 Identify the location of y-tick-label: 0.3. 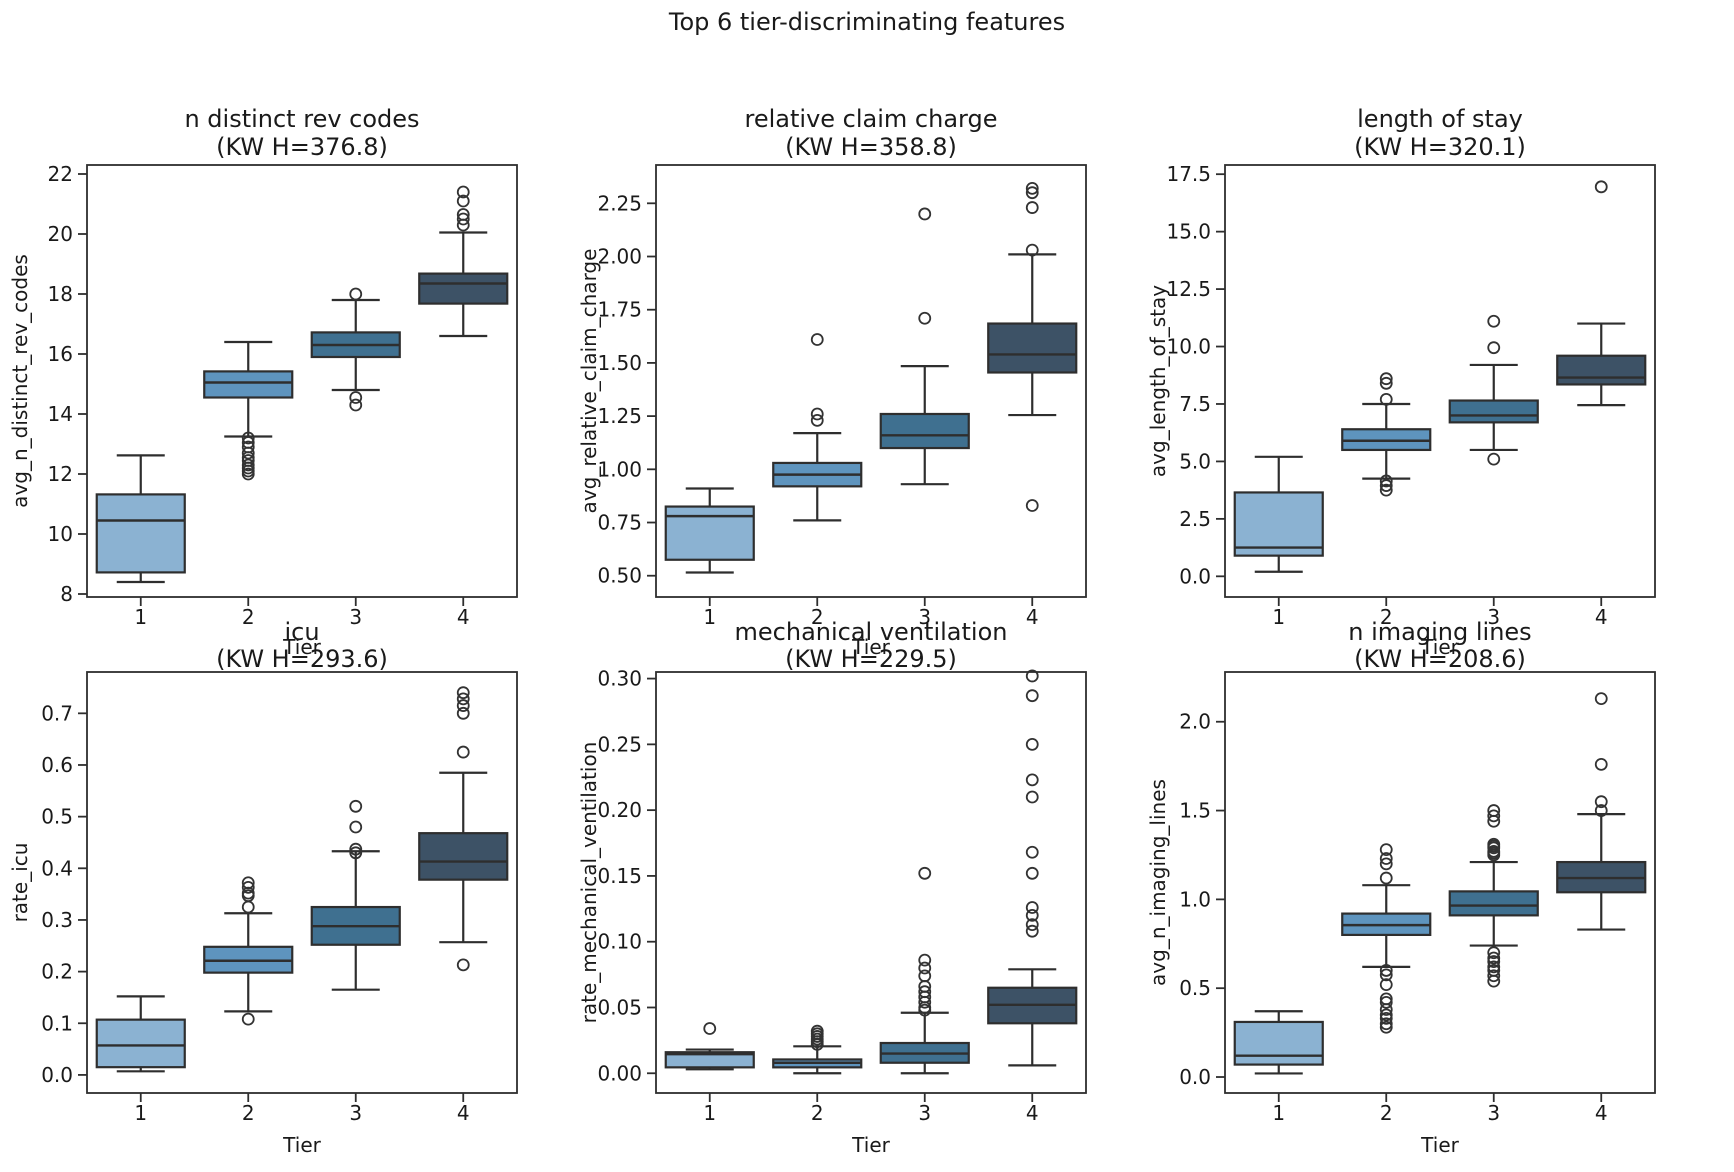
(57, 920).